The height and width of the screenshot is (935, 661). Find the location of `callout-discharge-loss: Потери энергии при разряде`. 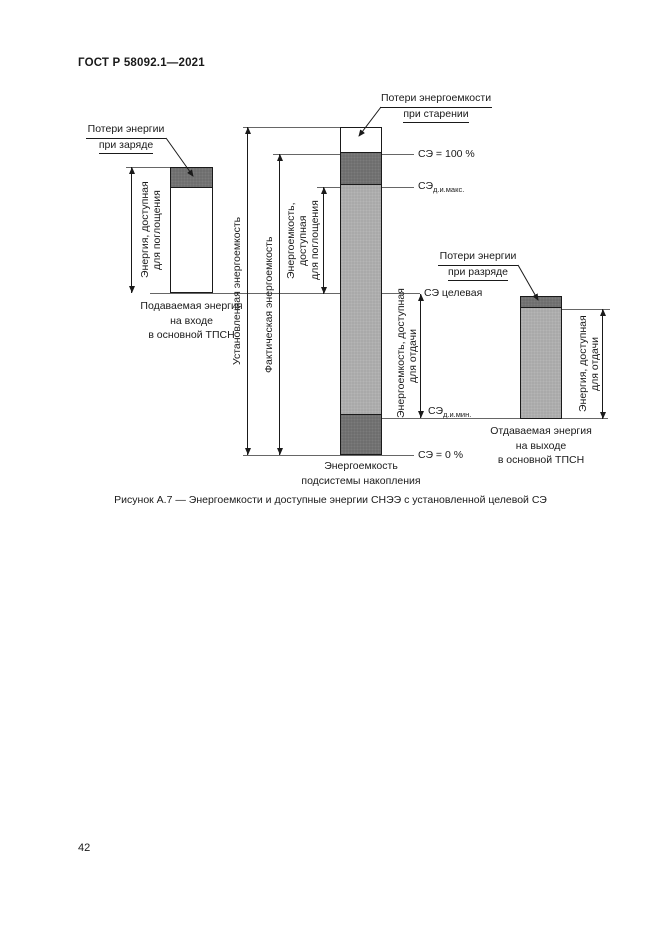

callout-discharge-loss: Потери энергии при разряде is located at coordinates (478, 265).